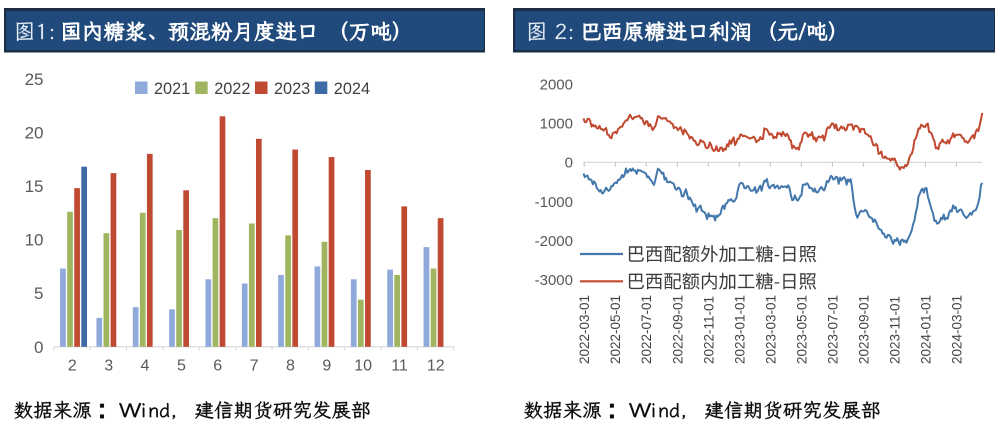  Describe the element at coordinates (554, 280) in the screenshot. I see `svg-text: -3000` at that location.